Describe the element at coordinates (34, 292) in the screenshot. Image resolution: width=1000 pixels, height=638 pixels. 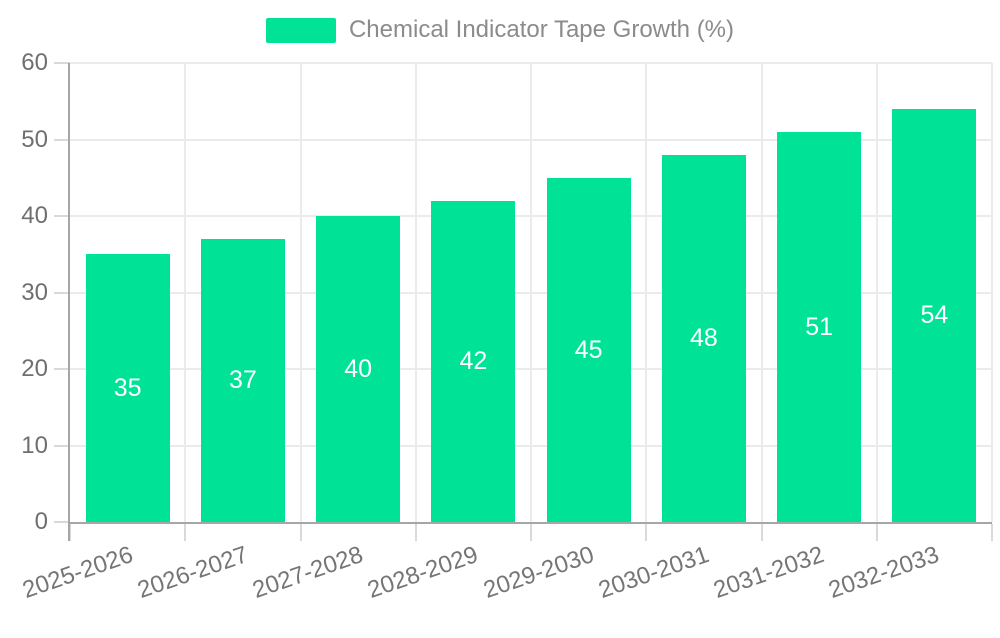
I see `y-axis-tick-label: 30` at that location.